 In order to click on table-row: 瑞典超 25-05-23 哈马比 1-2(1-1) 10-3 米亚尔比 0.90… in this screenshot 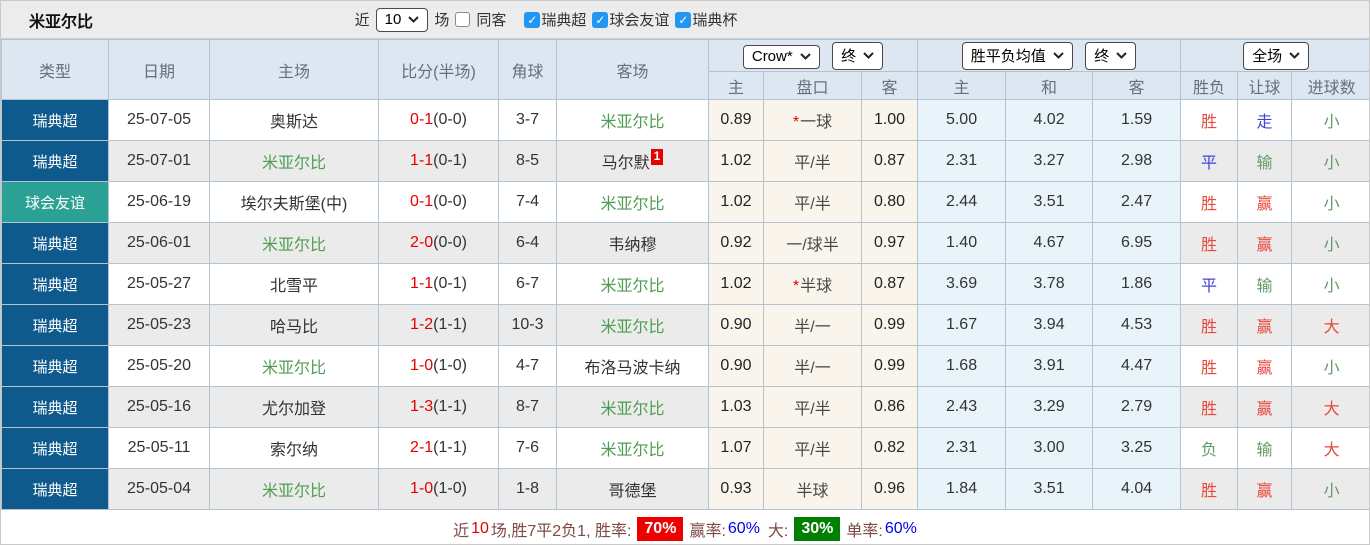, I will do `click(685, 325)`.